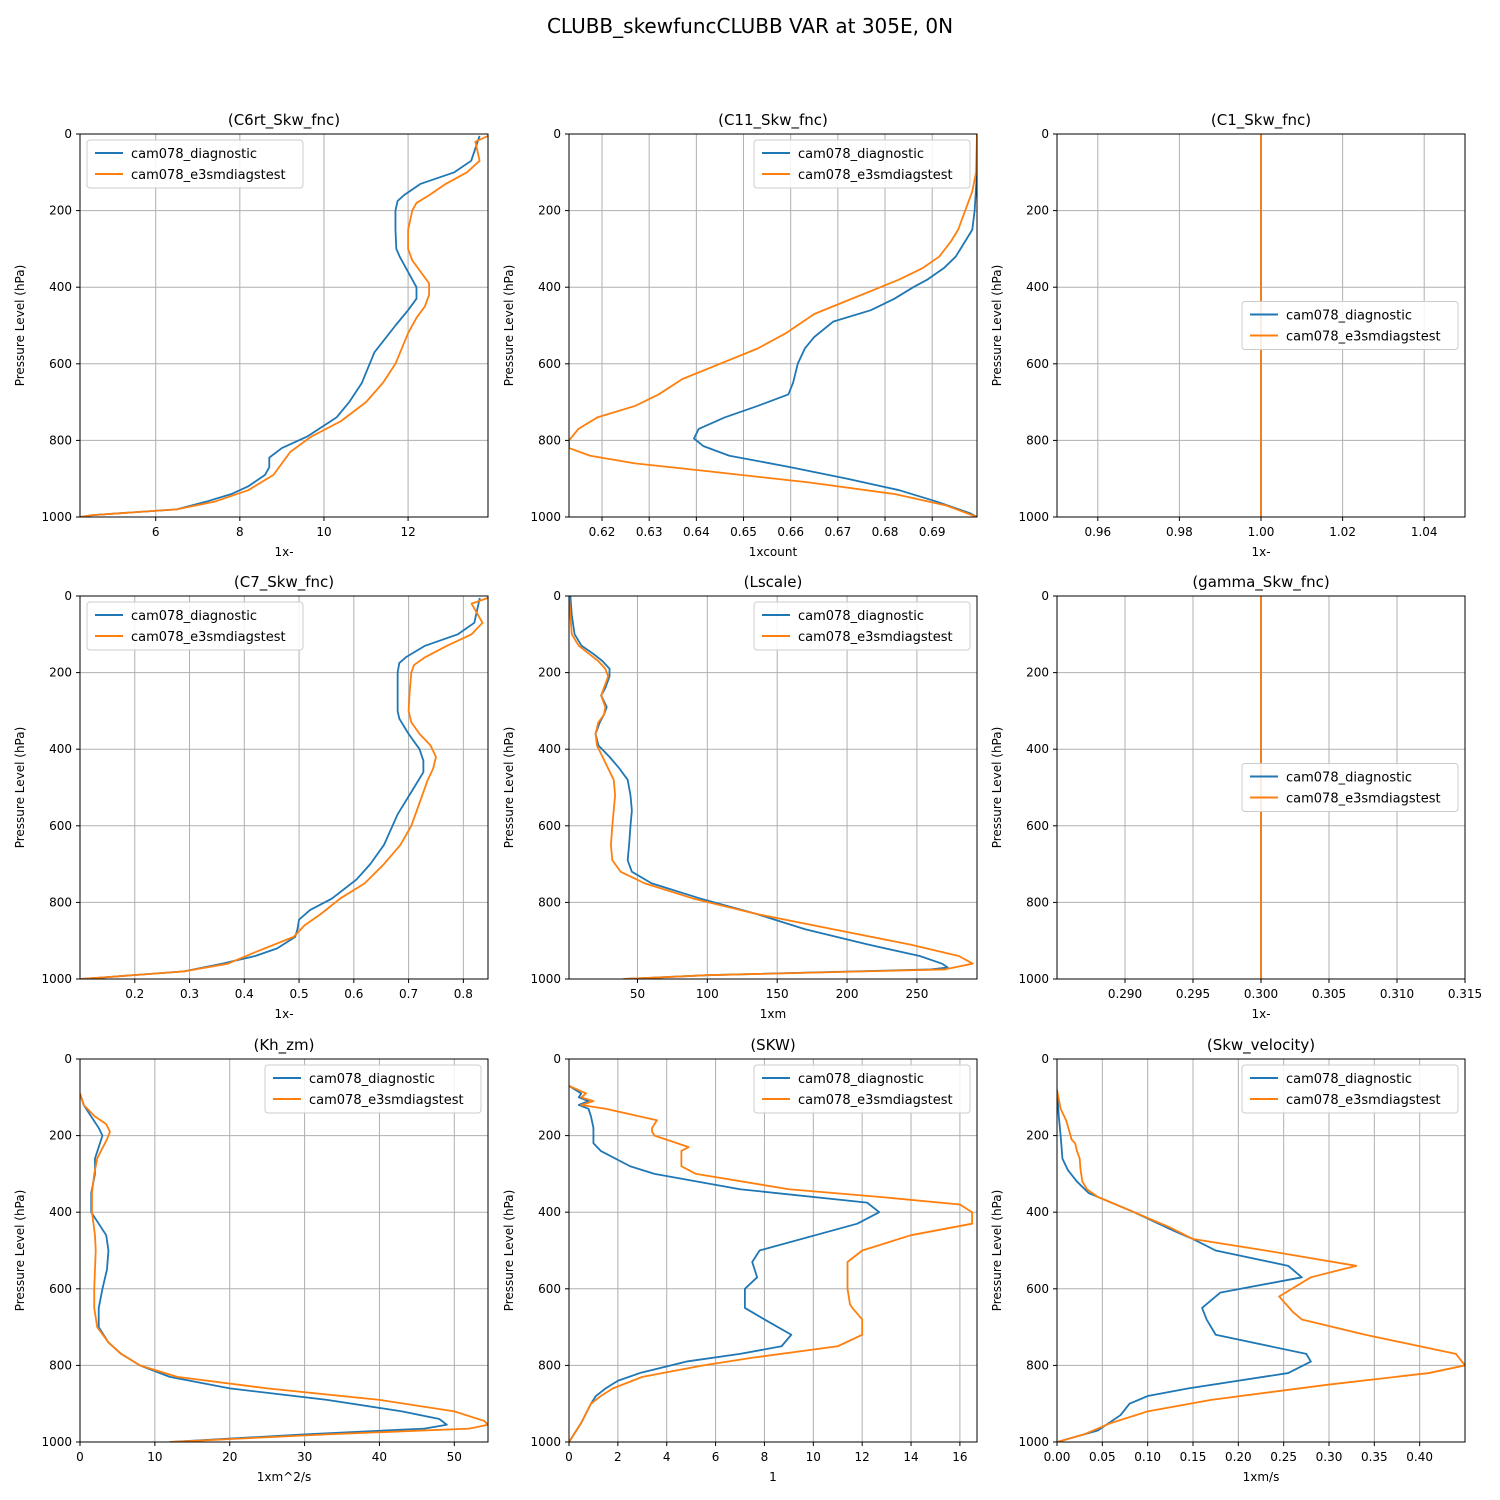 This screenshot has height=1500, width=1500. What do you see at coordinates (284, 120) in the screenshot?
I see `panel-title: (C6rt_Skw_fnc)` at bounding box center [284, 120].